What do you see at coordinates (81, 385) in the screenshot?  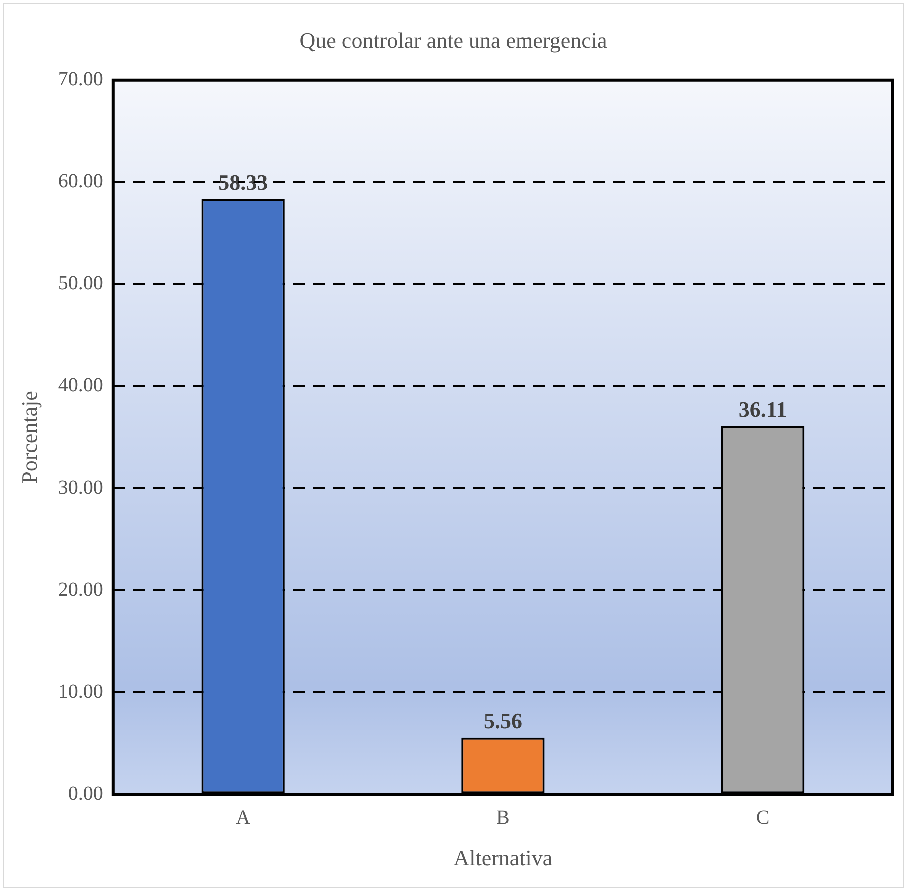 I see `y-tick-label: 40.00` at bounding box center [81, 385].